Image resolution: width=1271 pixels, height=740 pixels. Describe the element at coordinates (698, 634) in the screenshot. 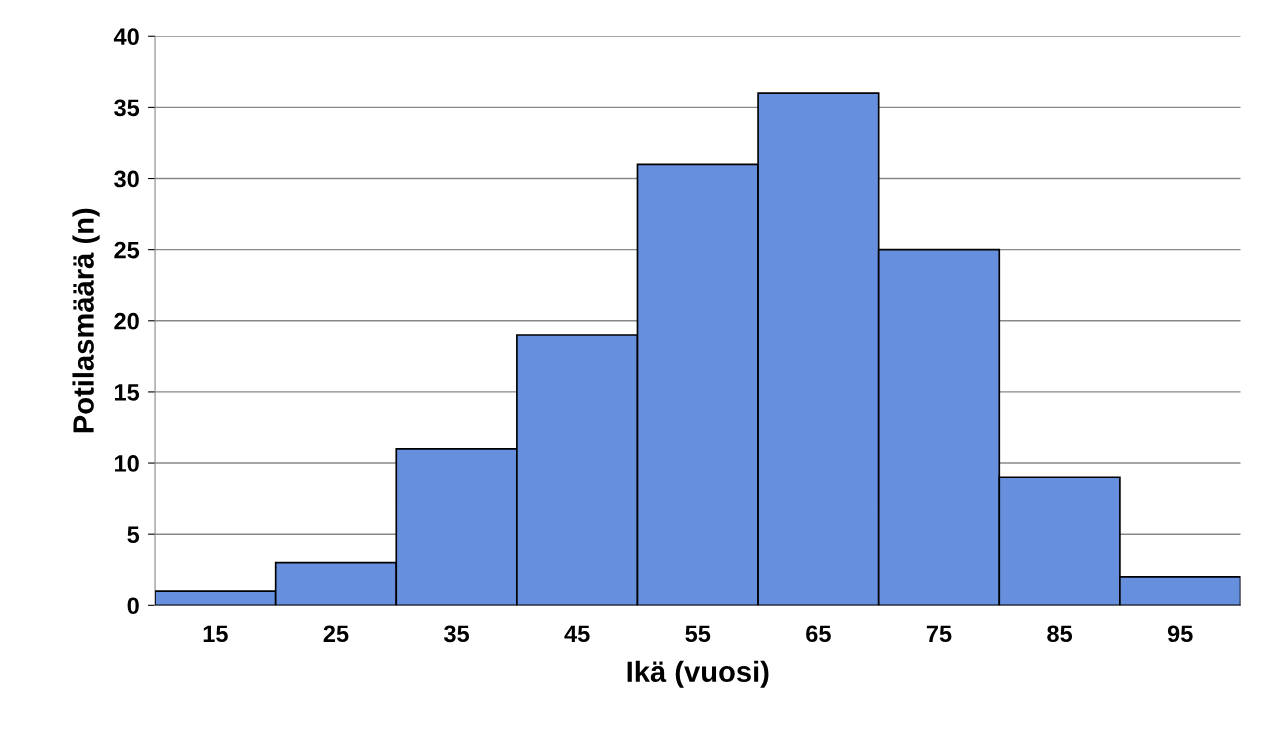

I see `x-tick-label: 55` at that location.